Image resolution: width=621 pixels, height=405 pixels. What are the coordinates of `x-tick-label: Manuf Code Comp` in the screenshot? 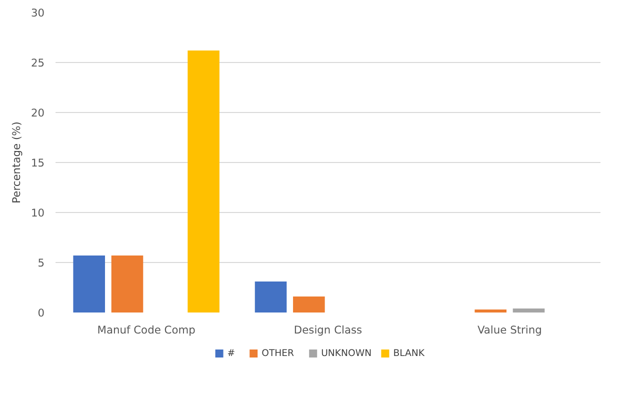 It's located at (146, 330).